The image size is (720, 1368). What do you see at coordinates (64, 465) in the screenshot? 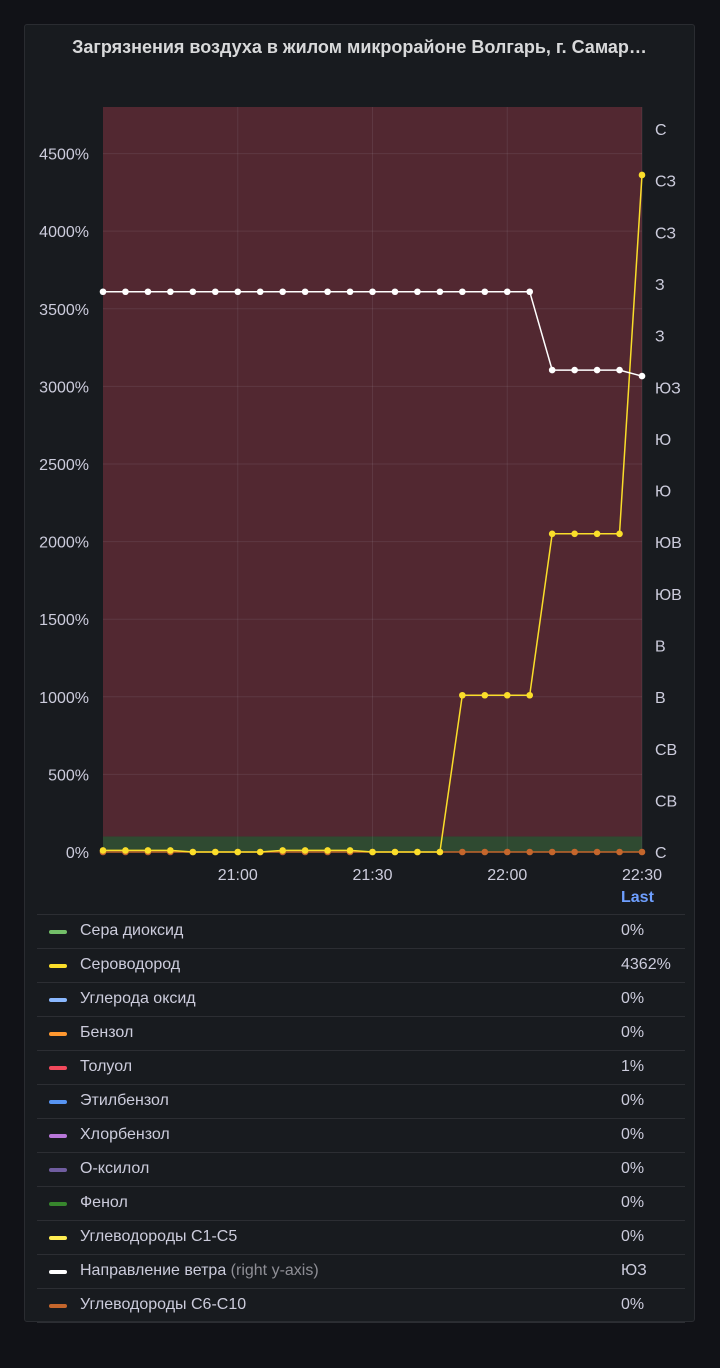
I see `left-axis-tick-label: 2500%` at bounding box center [64, 465].